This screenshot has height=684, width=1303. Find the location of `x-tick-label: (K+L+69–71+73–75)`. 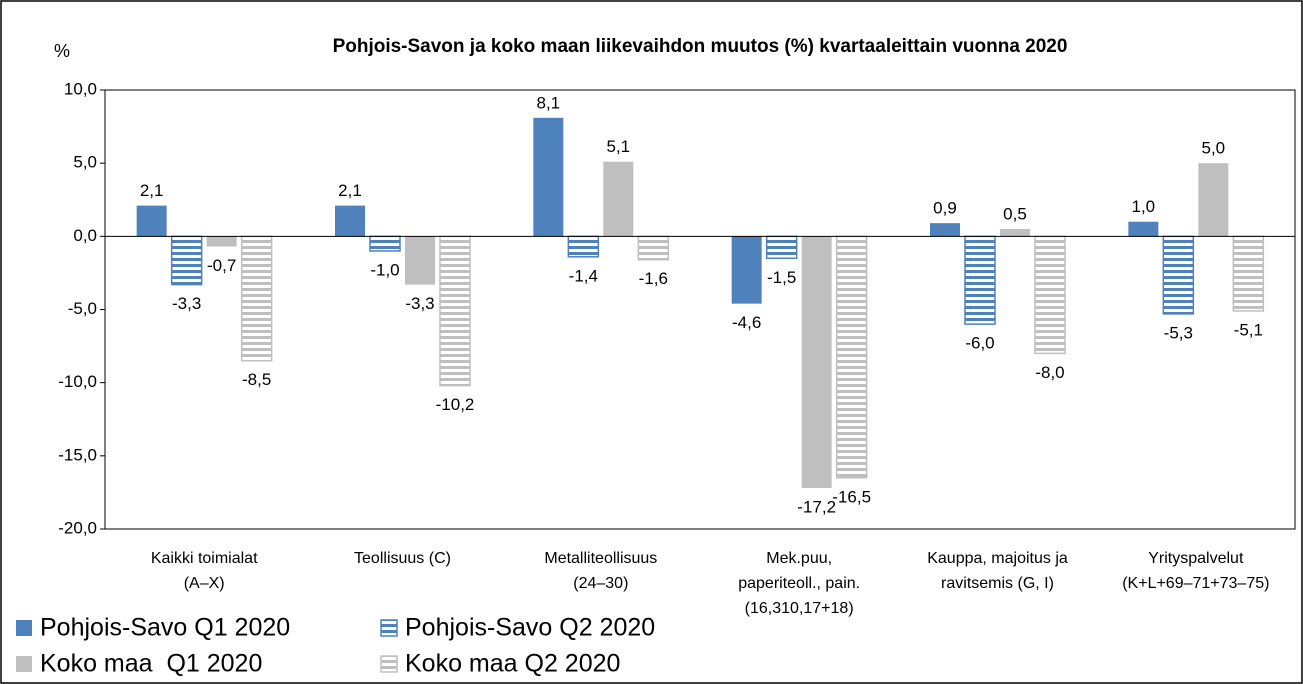

x-tick-label: (K+L+69–71+73–75) is located at coordinates (1195, 583).